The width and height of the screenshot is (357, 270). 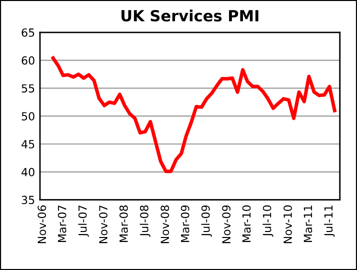 I want to click on x-tick-label: Nov-09, so click(x=226, y=224).